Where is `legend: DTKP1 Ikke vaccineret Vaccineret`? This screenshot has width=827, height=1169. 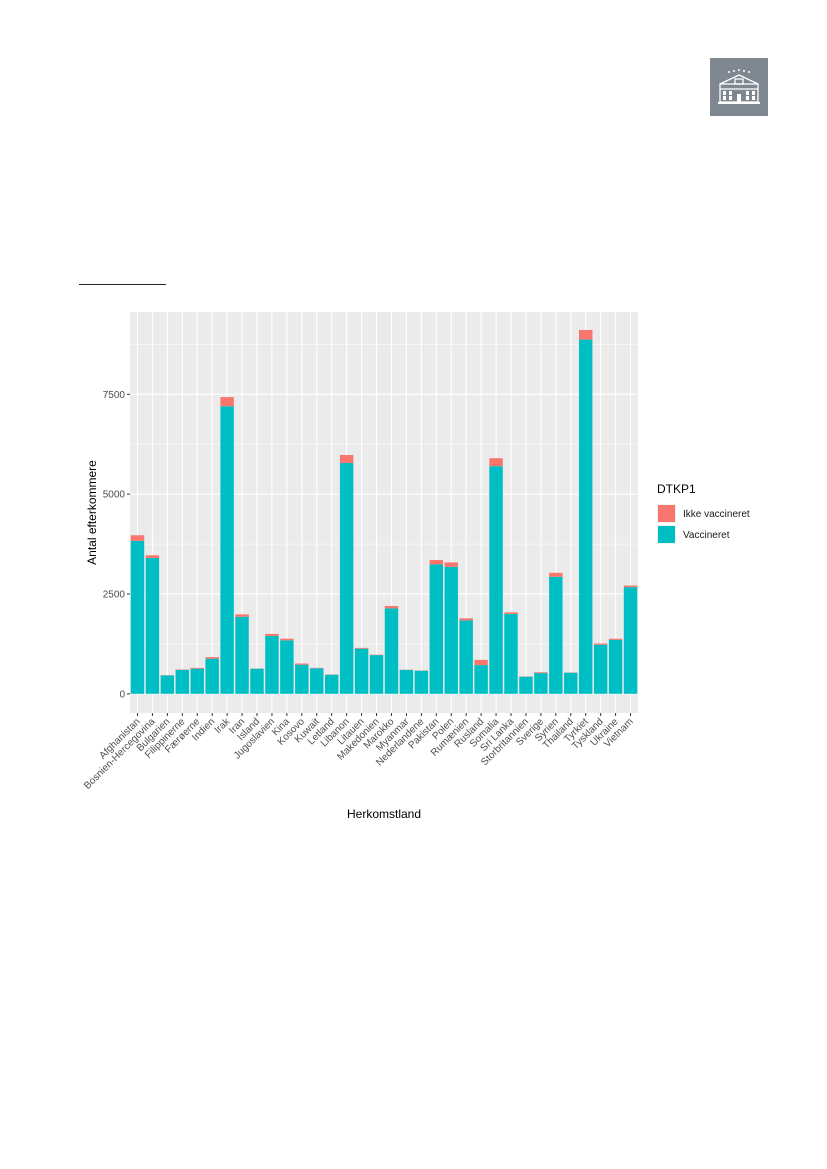
legend: DTKP1 Ikke vaccineret Vaccineret is located at coordinates (703, 513).